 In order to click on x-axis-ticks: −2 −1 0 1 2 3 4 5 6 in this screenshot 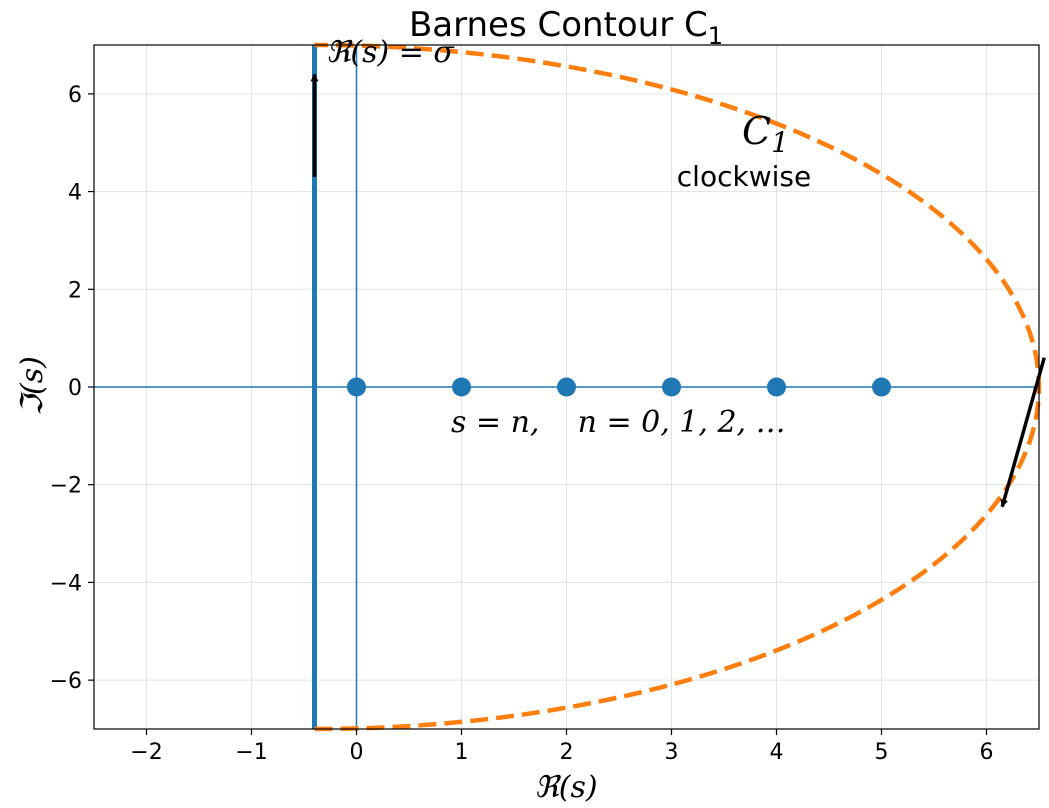, I will do `click(562, 747)`.